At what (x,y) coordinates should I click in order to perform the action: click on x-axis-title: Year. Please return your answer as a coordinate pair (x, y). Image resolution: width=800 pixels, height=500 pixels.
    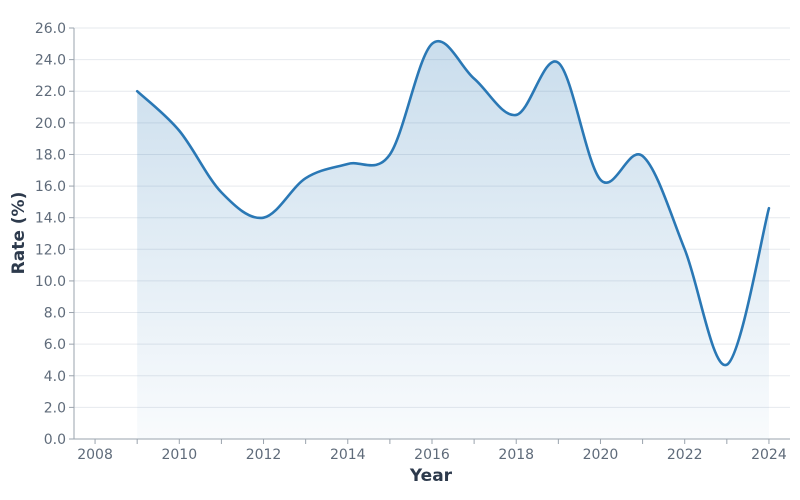
    Looking at the image, I should click on (431, 476).